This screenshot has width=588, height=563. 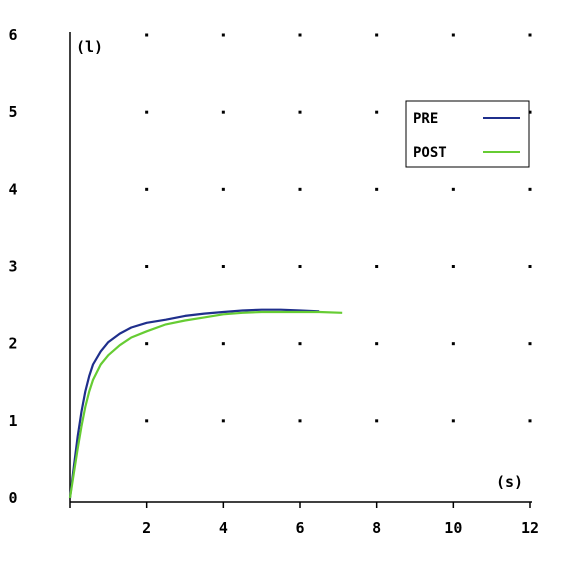 What do you see at coordinates (453, 528) in the screenshot?
I see `x-tick-label: 10` at bounding box center [453, 528].